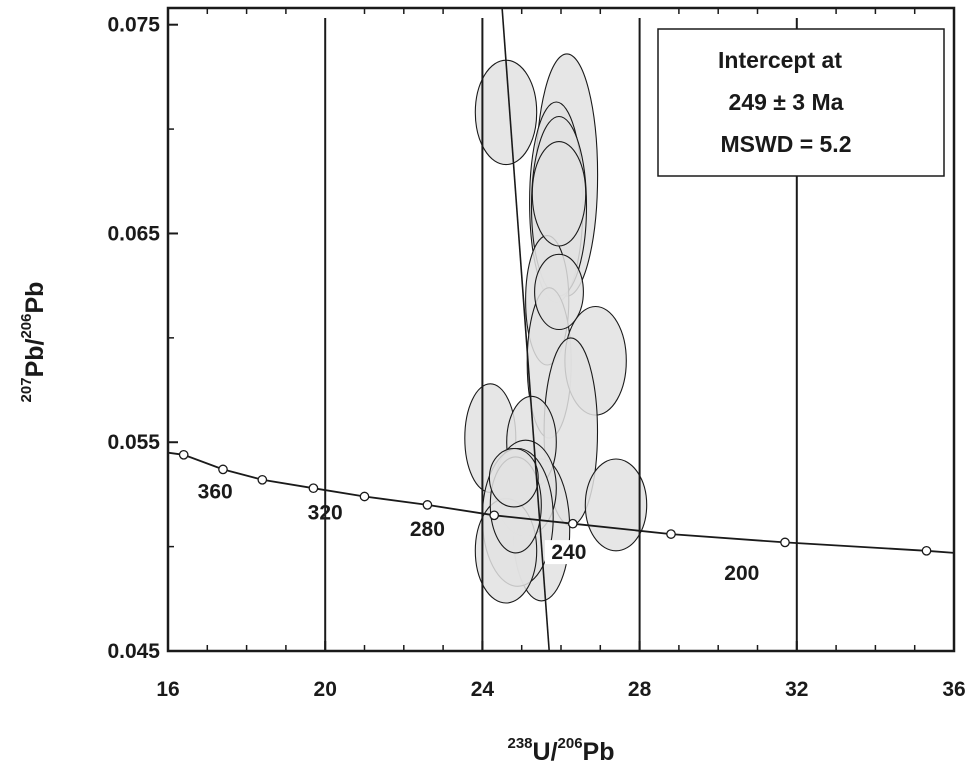 This screenshot has height=769, width=971. What do you see at coordinates (525, 329) in the screenshot?
I see `regression-line` at bounding box center [525, 329].